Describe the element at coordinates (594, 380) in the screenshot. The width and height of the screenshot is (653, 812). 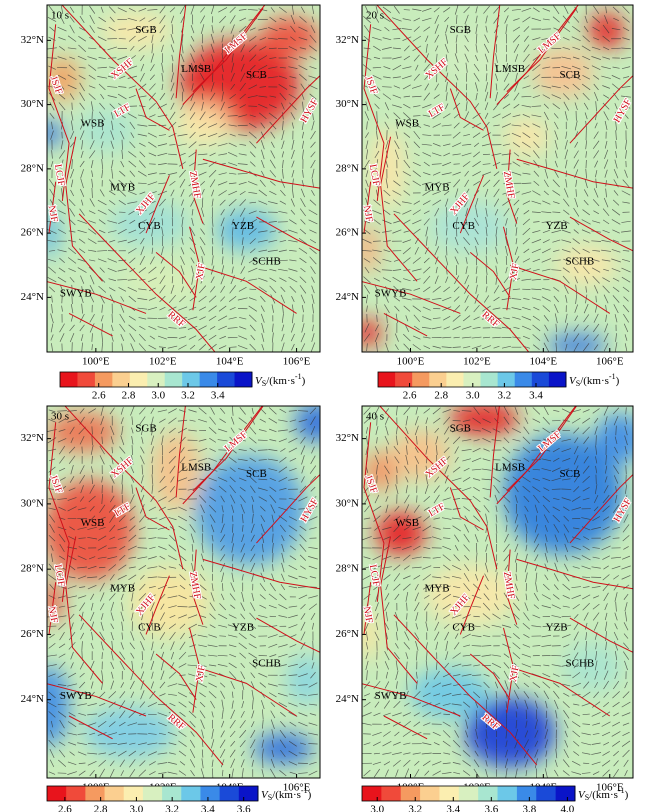
I see `colorbar-label: VS/(km·s-1)` at that location.